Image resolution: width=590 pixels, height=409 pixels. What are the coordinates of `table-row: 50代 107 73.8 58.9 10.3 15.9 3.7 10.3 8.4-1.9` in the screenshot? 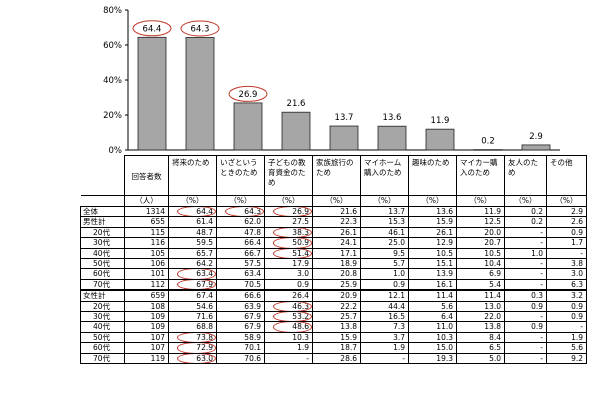 It's located at (333, 337).